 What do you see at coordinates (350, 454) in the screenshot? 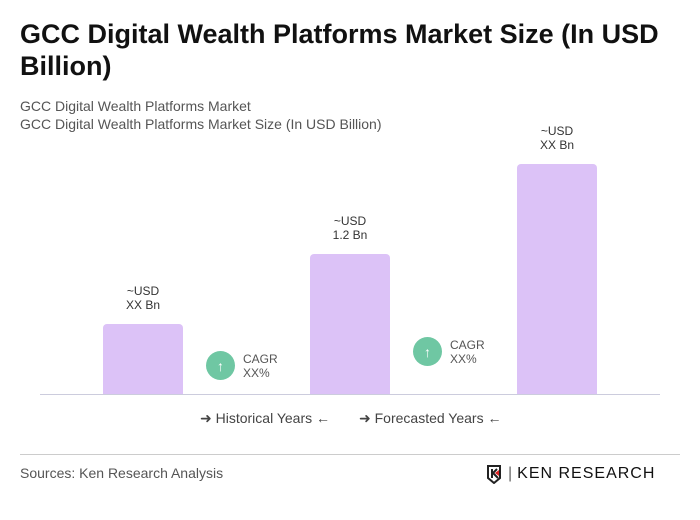
I see `divider` at bounding box center [350, 454].